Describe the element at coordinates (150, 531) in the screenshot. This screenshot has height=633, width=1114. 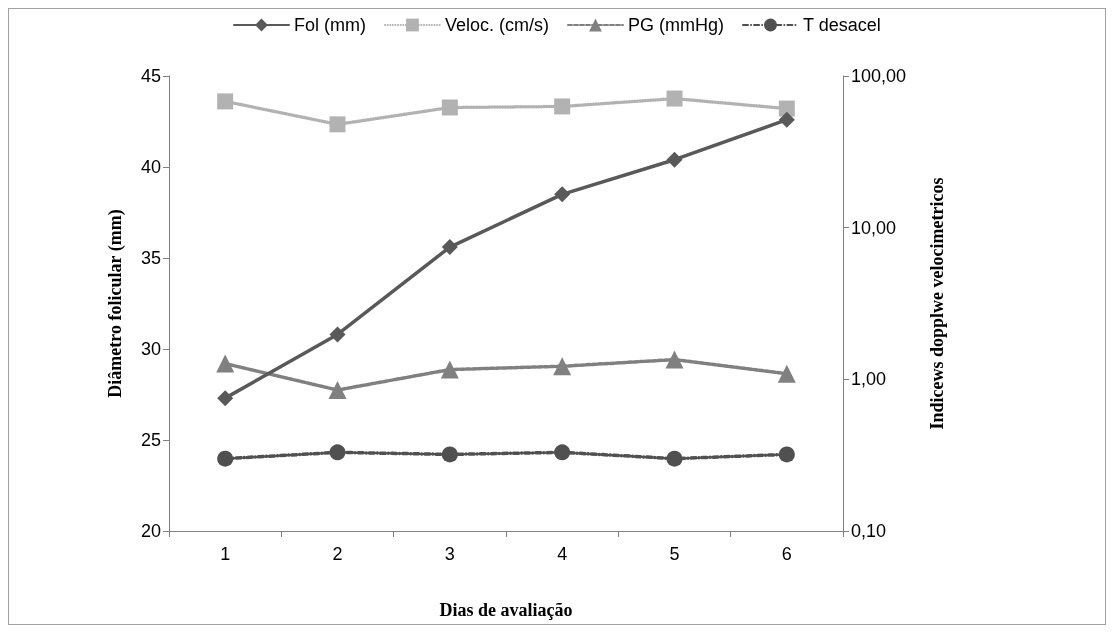
I see `y-tick-label: 20` at that location.